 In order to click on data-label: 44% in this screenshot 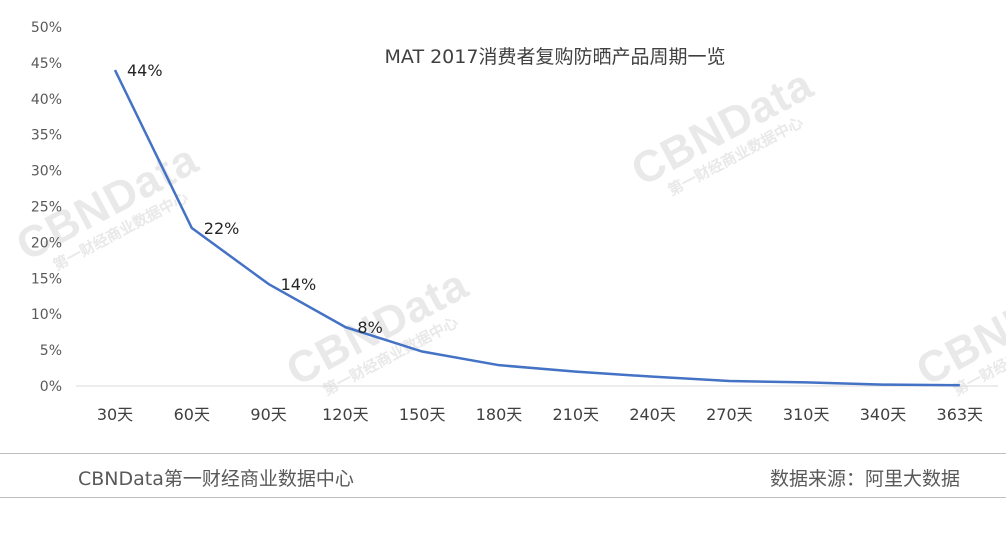, I will do `click(145, 70)`.